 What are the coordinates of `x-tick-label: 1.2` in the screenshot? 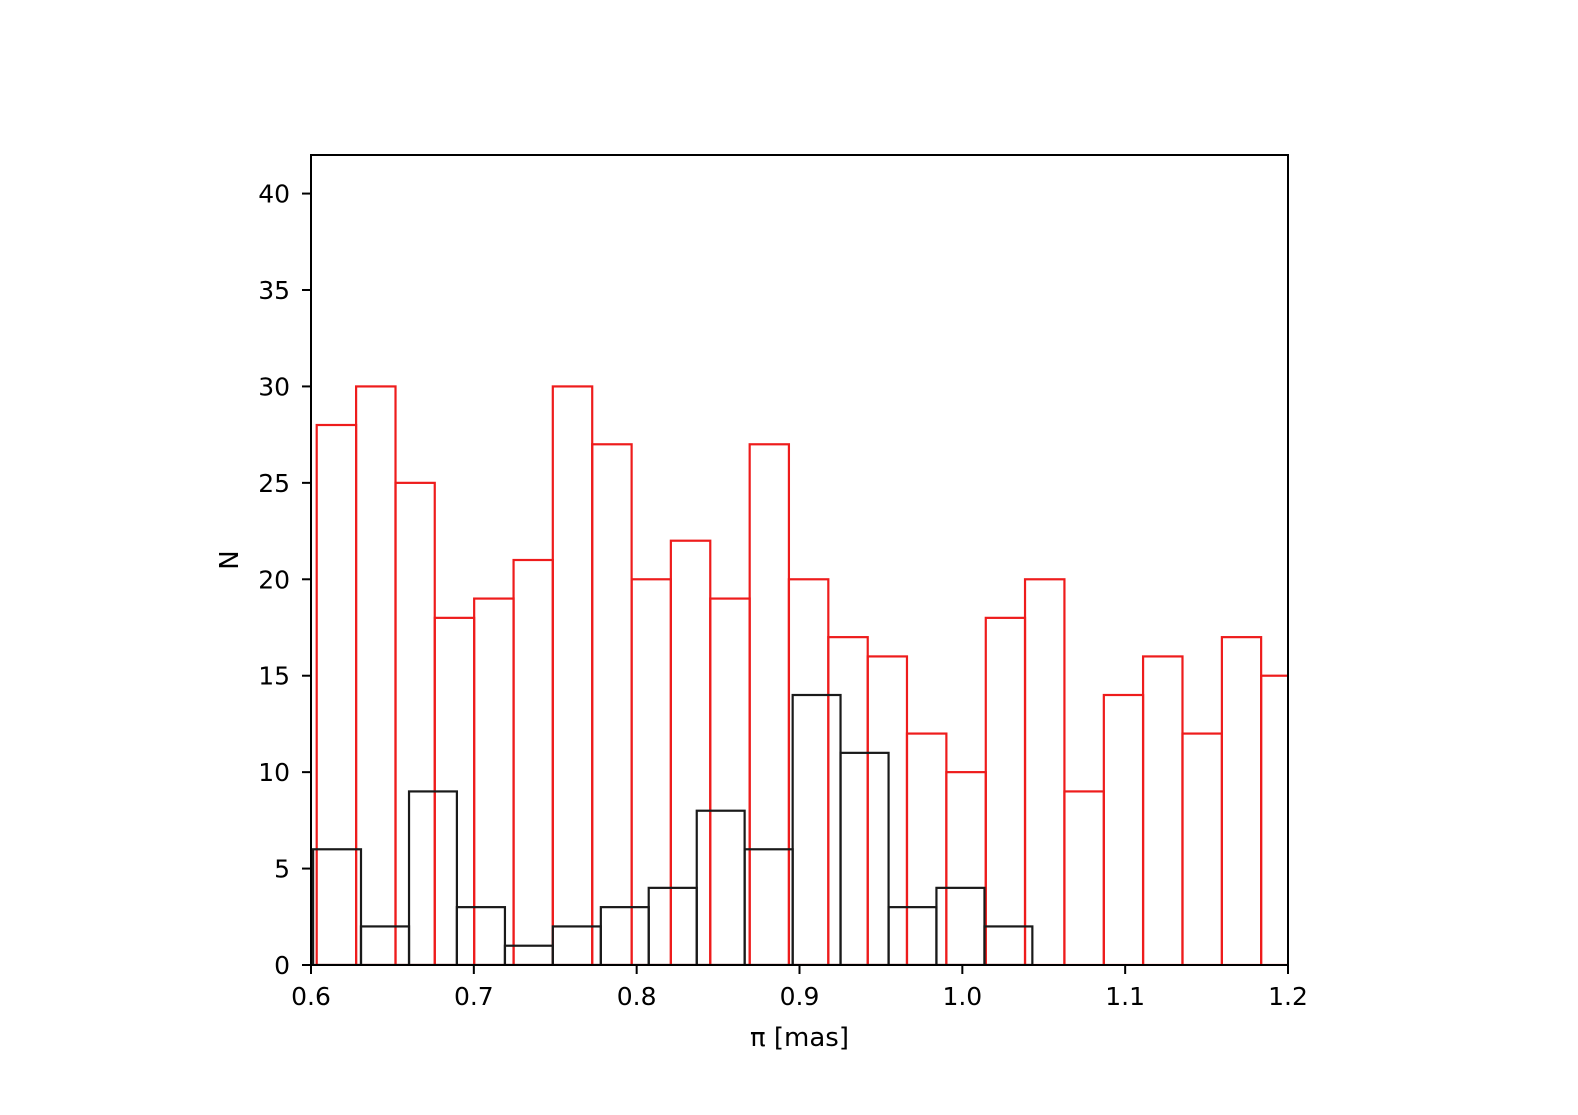 It's located at (1288, 996).